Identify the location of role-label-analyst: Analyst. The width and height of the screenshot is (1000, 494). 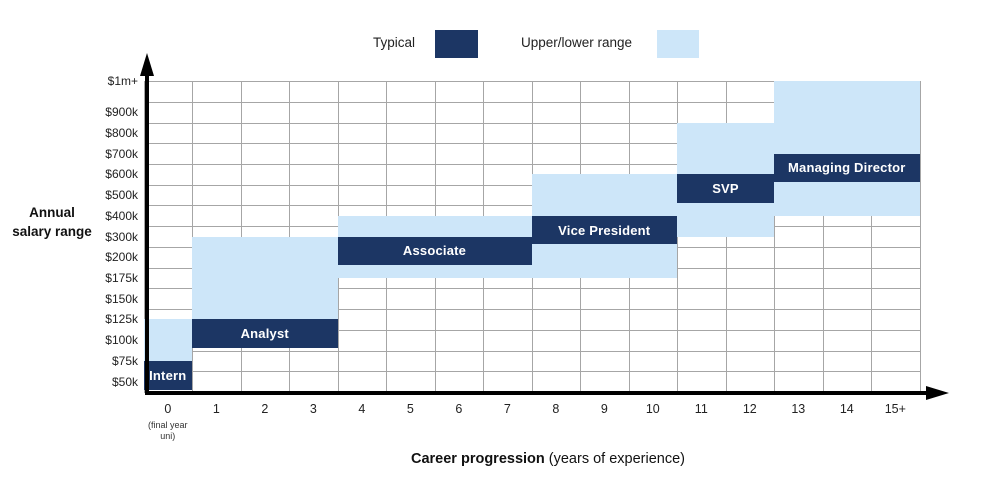
(264, 334).